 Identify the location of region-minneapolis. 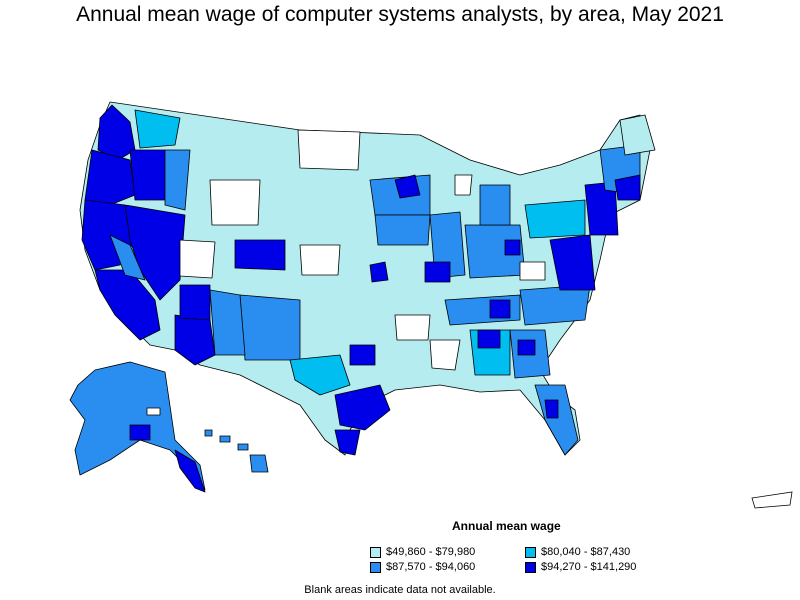
(407, 186).